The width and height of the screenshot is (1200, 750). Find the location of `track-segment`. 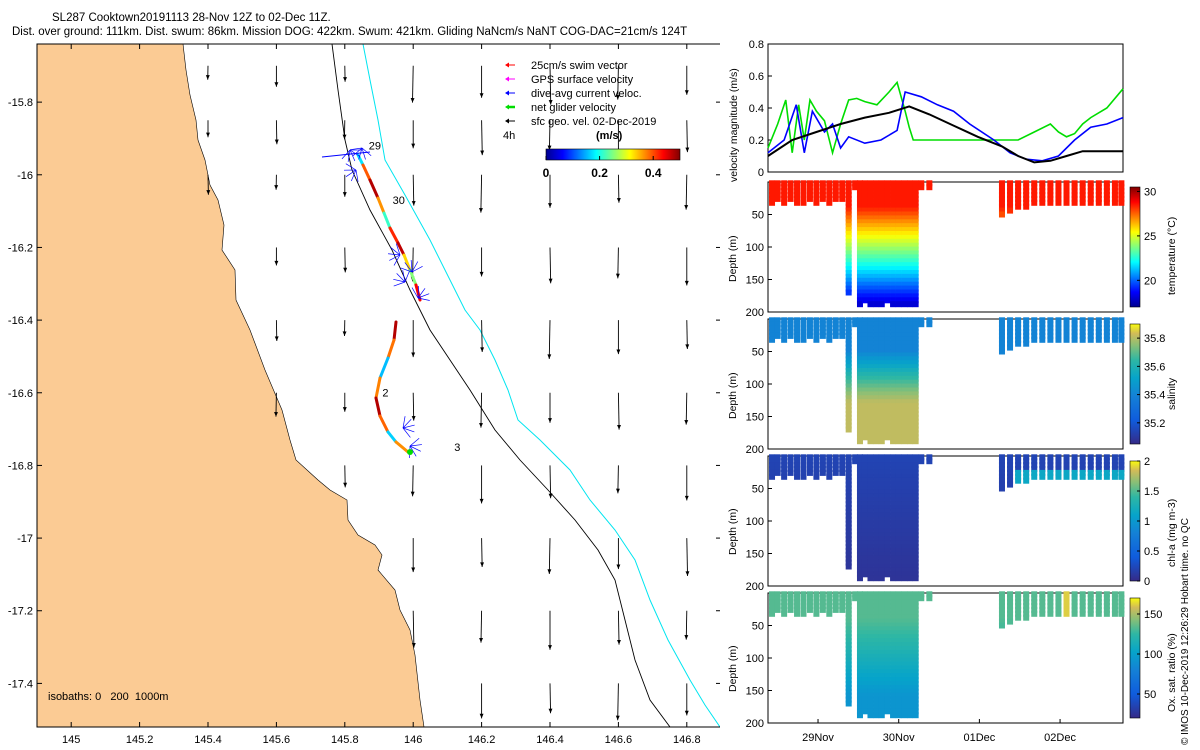

track-segment is located at coordinates (401, 249).